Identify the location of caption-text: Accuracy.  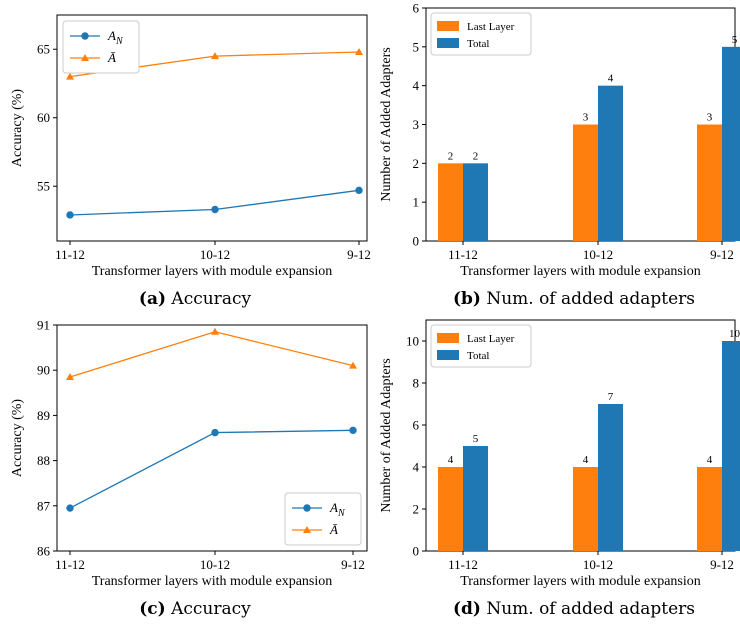
(208, 609).